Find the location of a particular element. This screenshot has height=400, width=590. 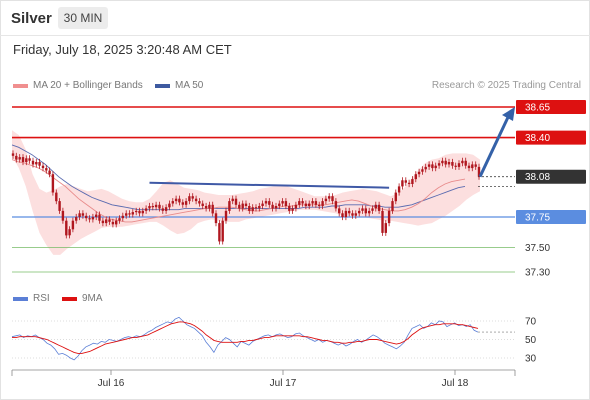

projection-arrowhead is located at coordinates (508, 114).